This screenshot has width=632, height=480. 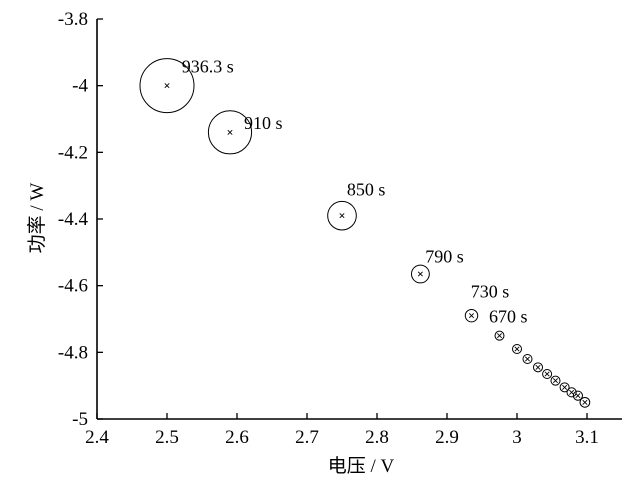 I want to click on time-annotation: 670 s, so click(x=508, y=316).